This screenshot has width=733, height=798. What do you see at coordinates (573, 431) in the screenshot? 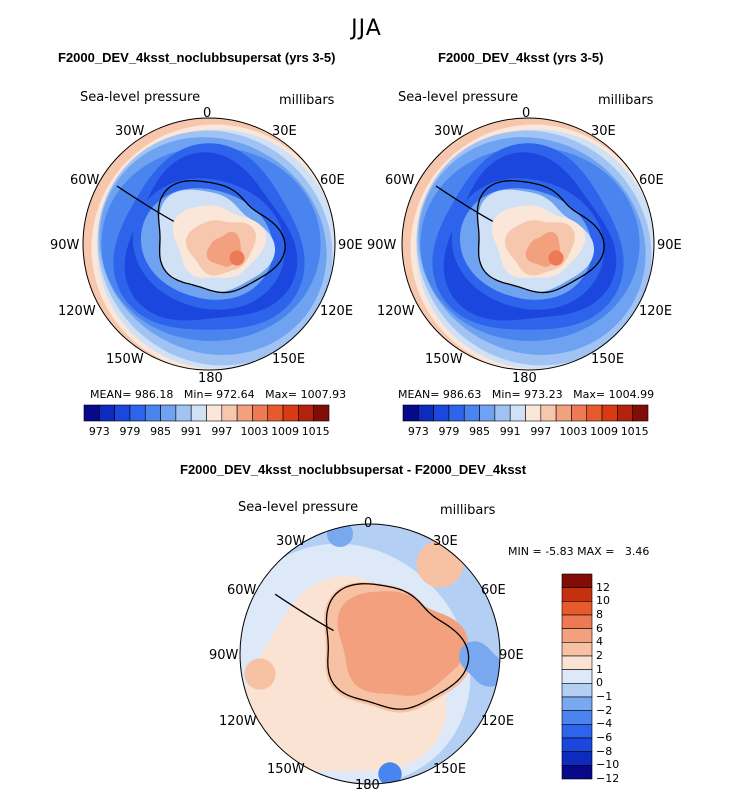
I see `right-colorbar-tick: 1003` at bounding box center [573, 431].